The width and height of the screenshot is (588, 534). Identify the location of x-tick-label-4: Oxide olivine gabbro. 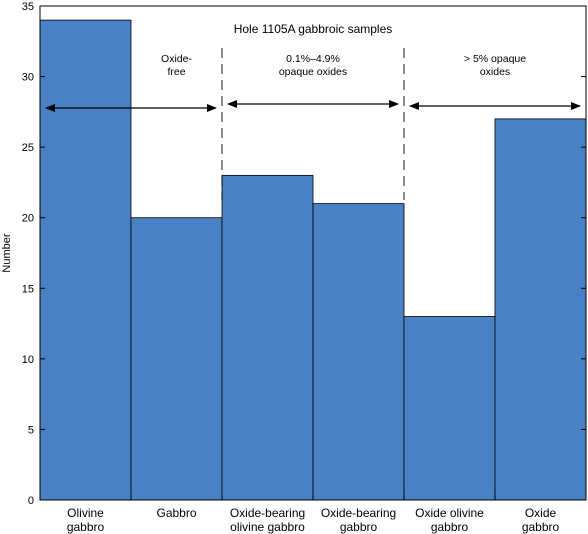
(449, 520).